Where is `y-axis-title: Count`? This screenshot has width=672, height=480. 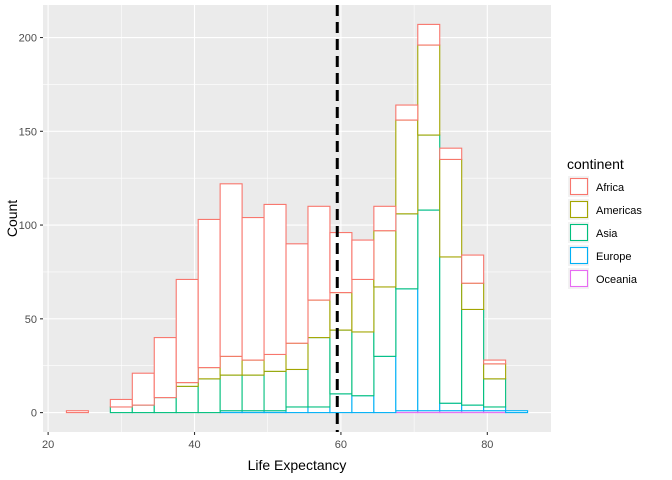 y-axis-title: Count is located at coordinates (12, 218).